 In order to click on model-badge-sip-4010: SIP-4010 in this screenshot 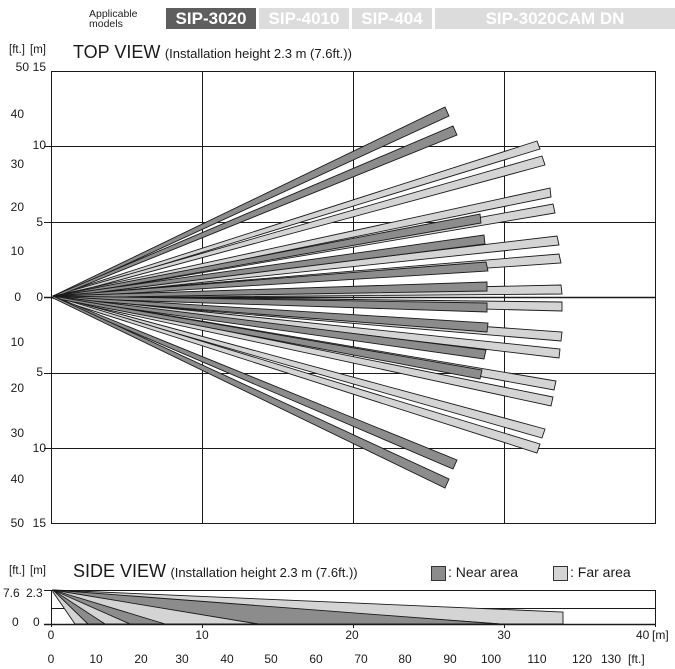, I will do `click(304, 18)`.